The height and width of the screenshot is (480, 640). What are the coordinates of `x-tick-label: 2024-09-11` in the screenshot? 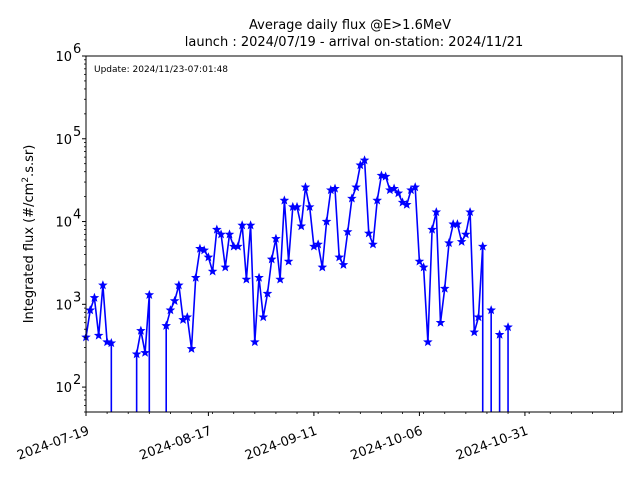 It's located at (281, 444).